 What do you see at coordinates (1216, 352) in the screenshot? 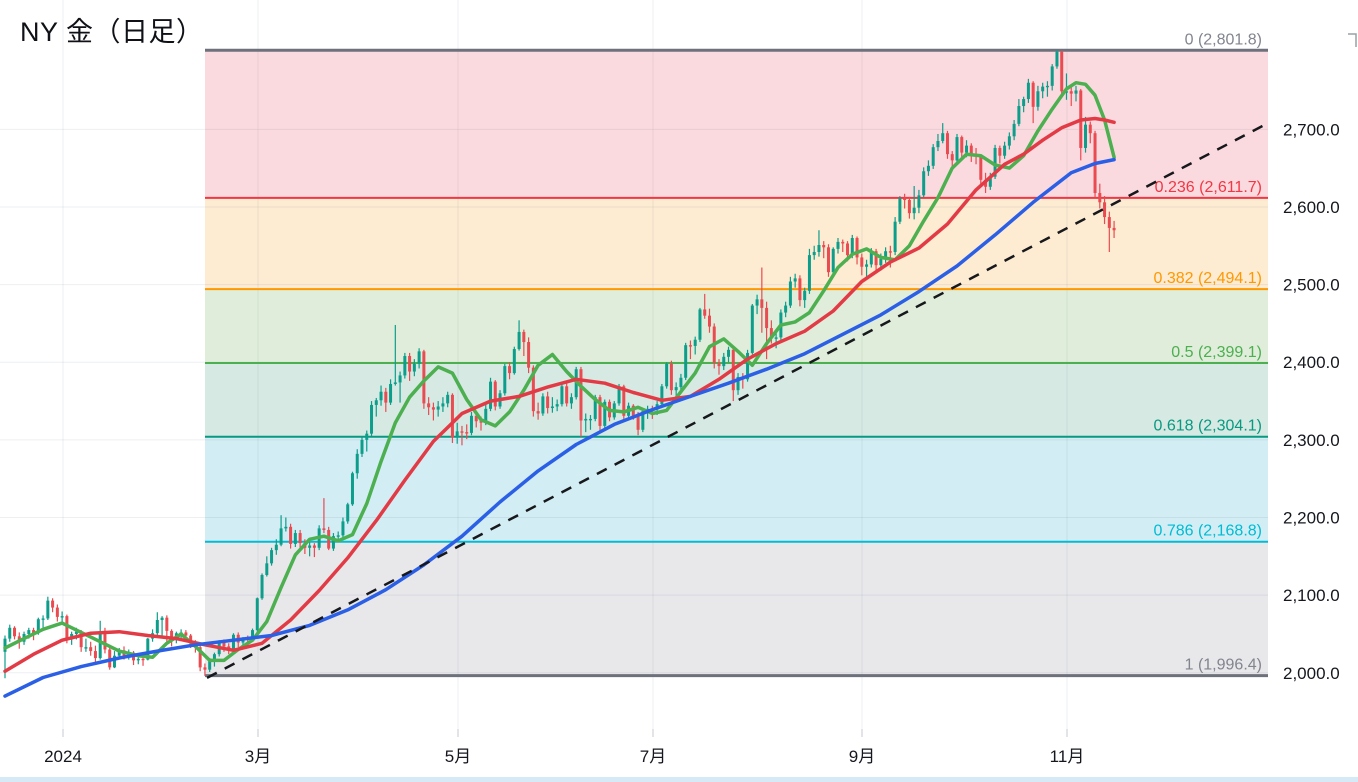
I see `svg-text: 0.5 (2,399.1)` at bounding box center [1216, 352].